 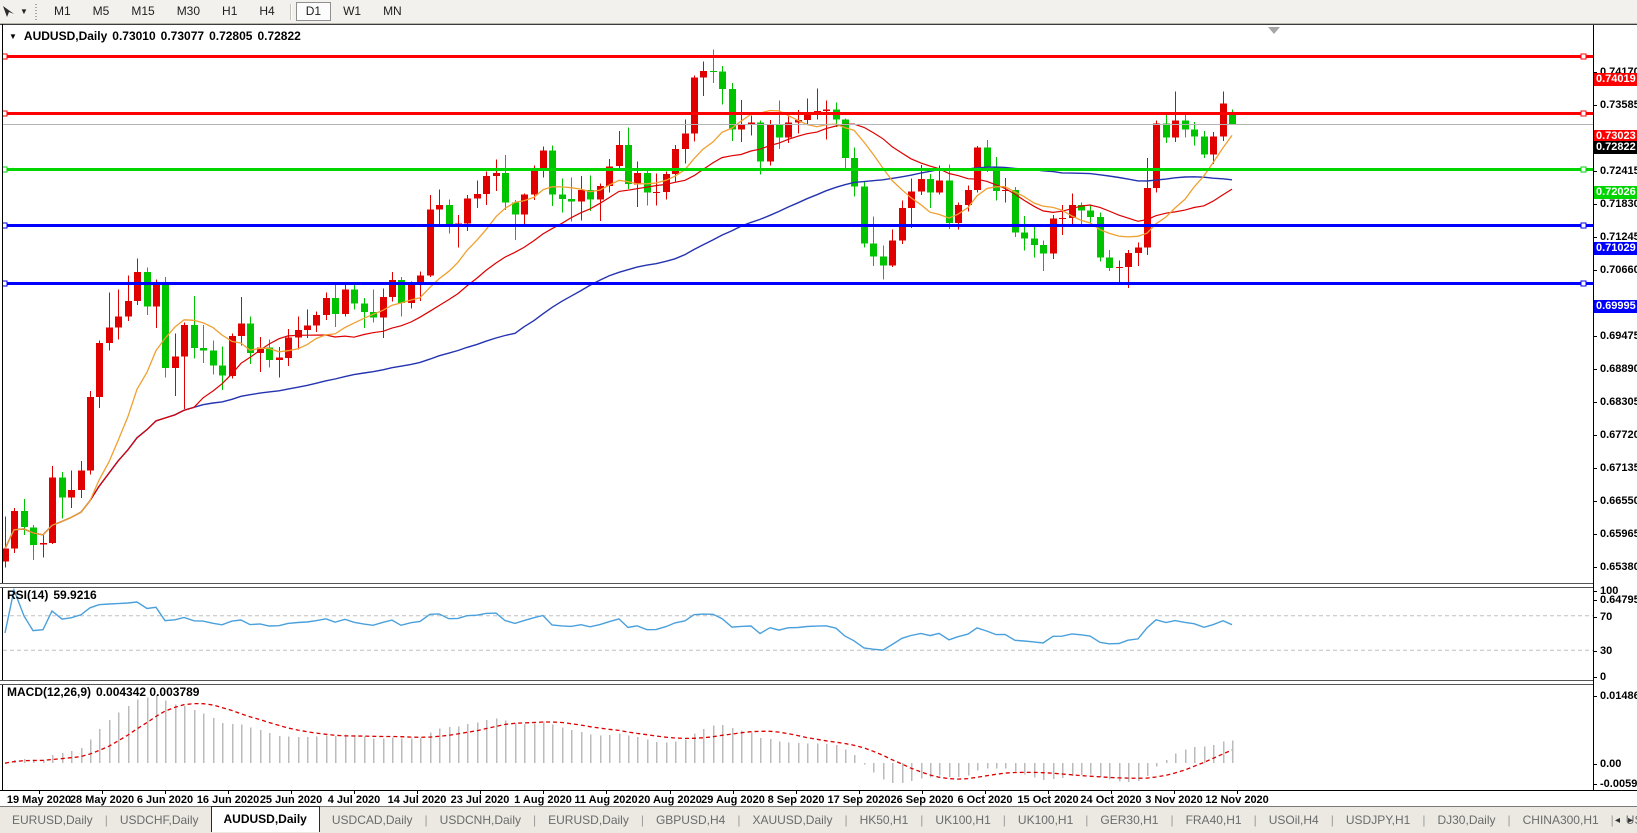 I want to click on chart-tab-AUDUSD-Daily: AUDUSD,Daily, so click(x=265, y=819).